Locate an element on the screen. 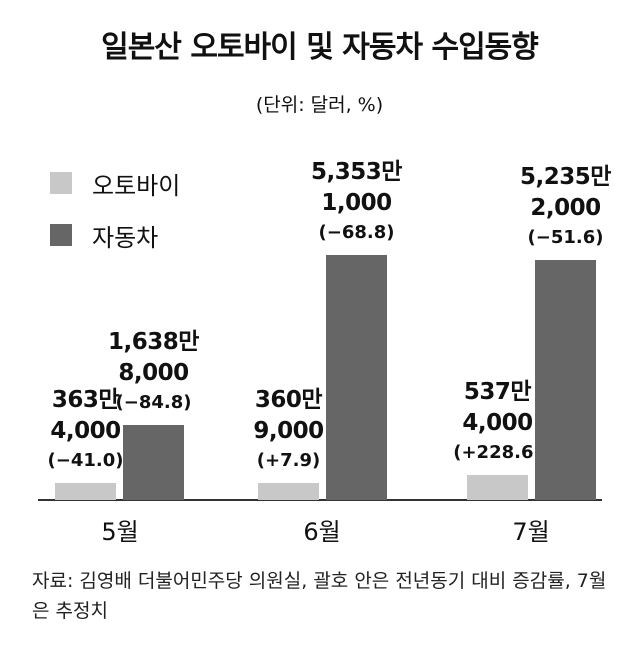 The image size is (639, 648). label-group: 363만 4,000 (−41.0) is located at coordinates (86, 430).